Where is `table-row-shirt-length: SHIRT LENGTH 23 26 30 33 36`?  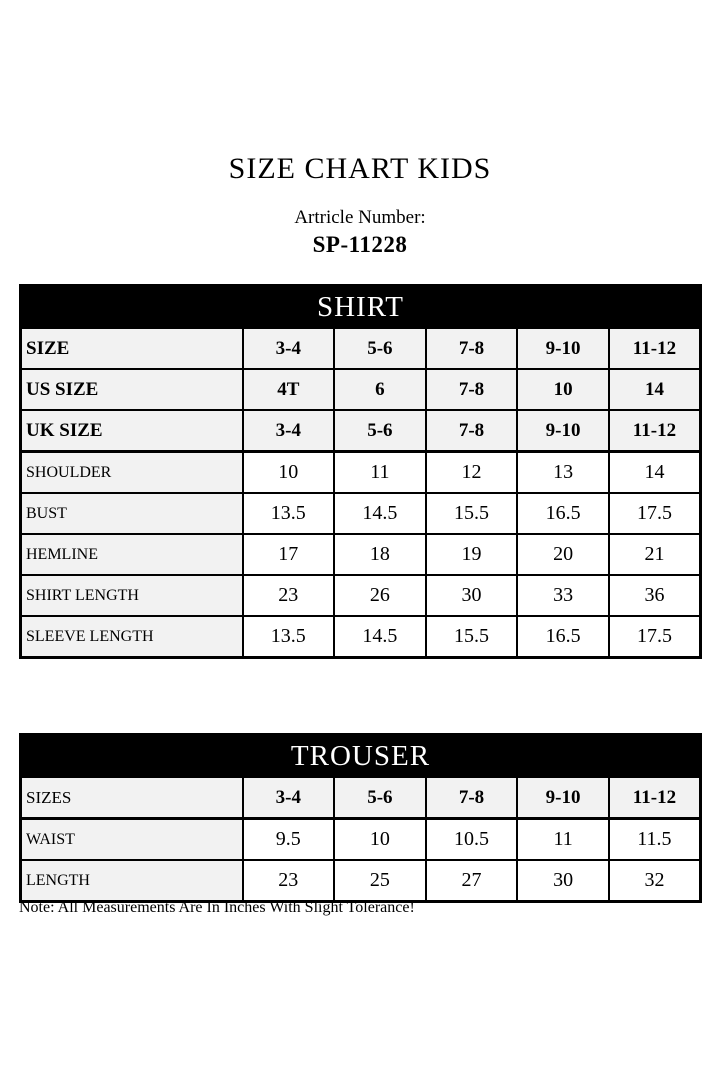
table-row-shirt-length: SHIRT LENGTH 23 26 30 33 36 is located at coordinates (360, 595).